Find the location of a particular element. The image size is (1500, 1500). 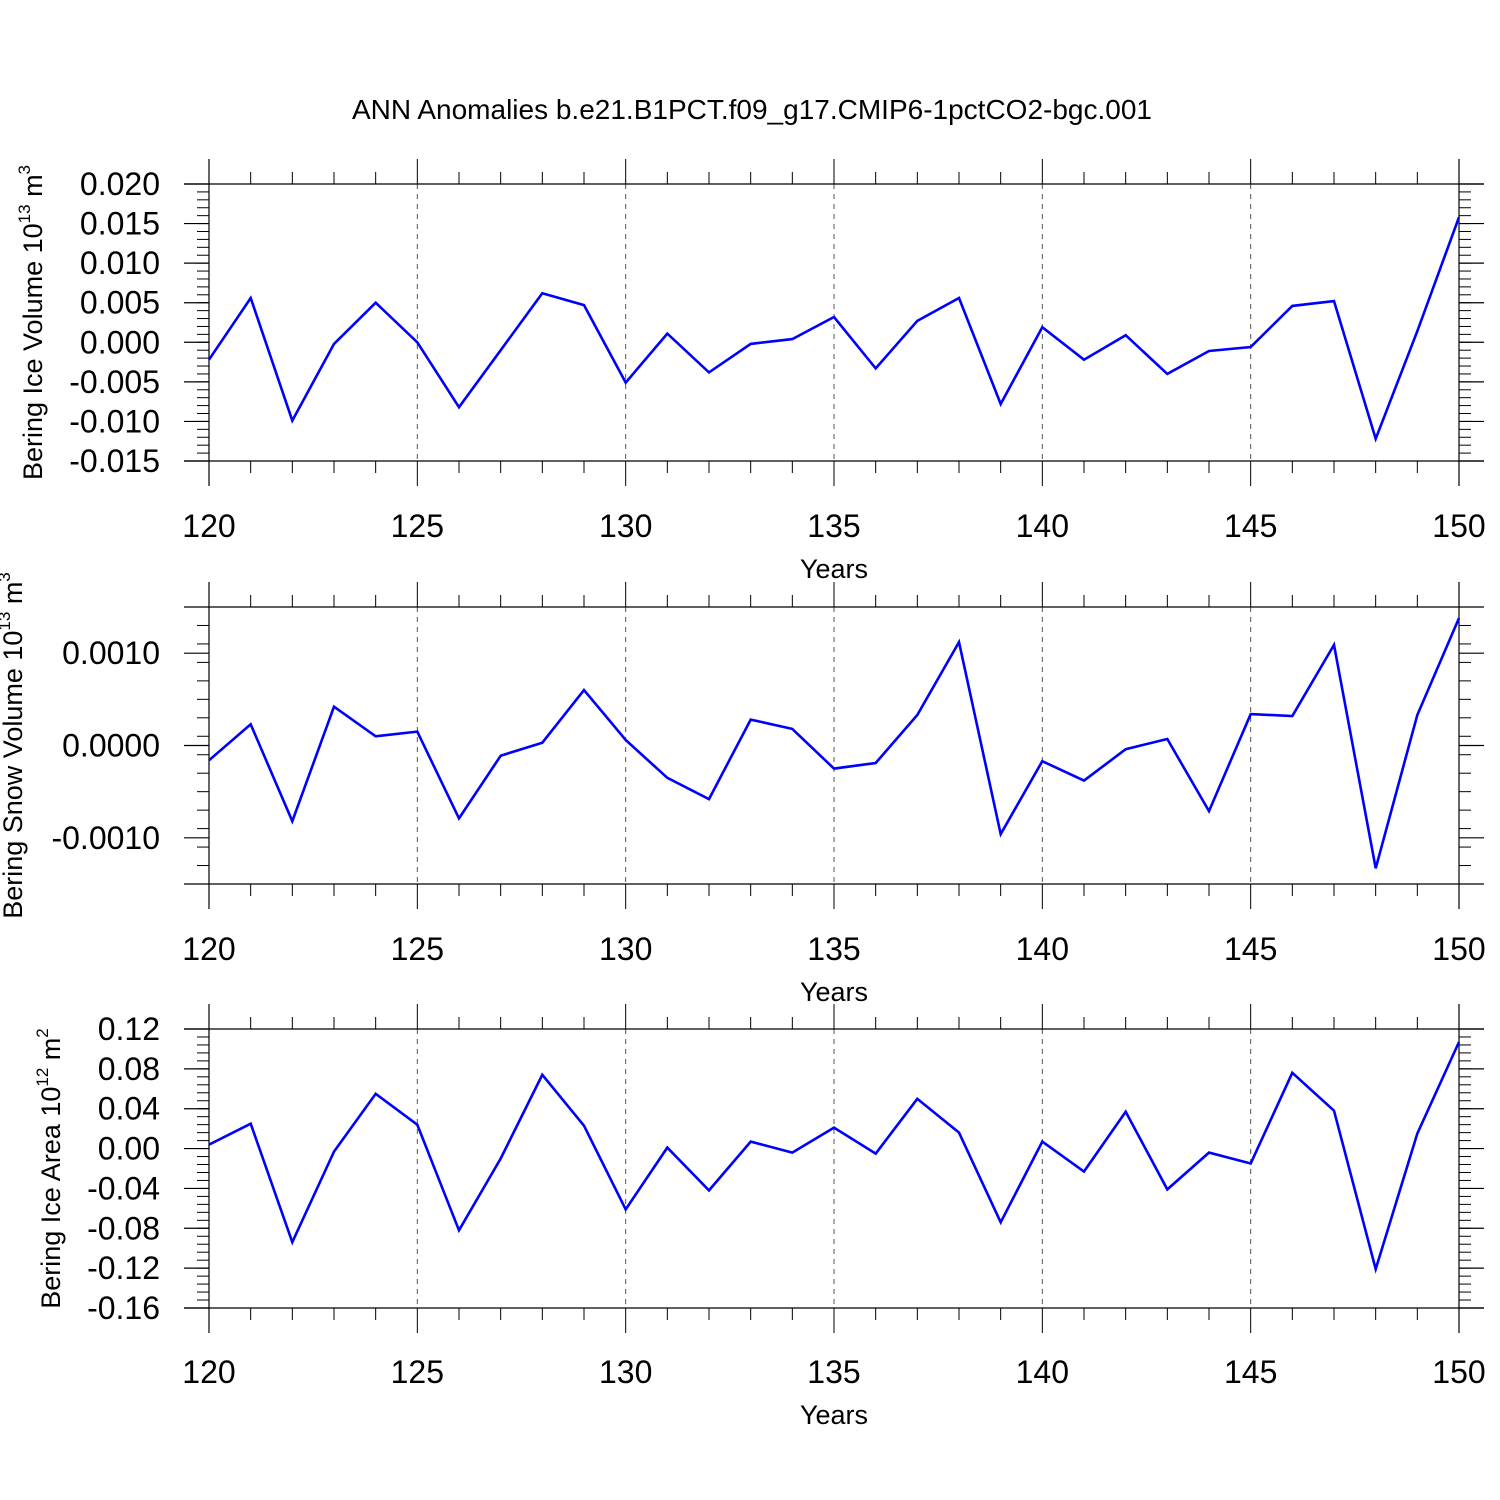

y-tick-label: -0.010 is located at coordinates (114, 421).